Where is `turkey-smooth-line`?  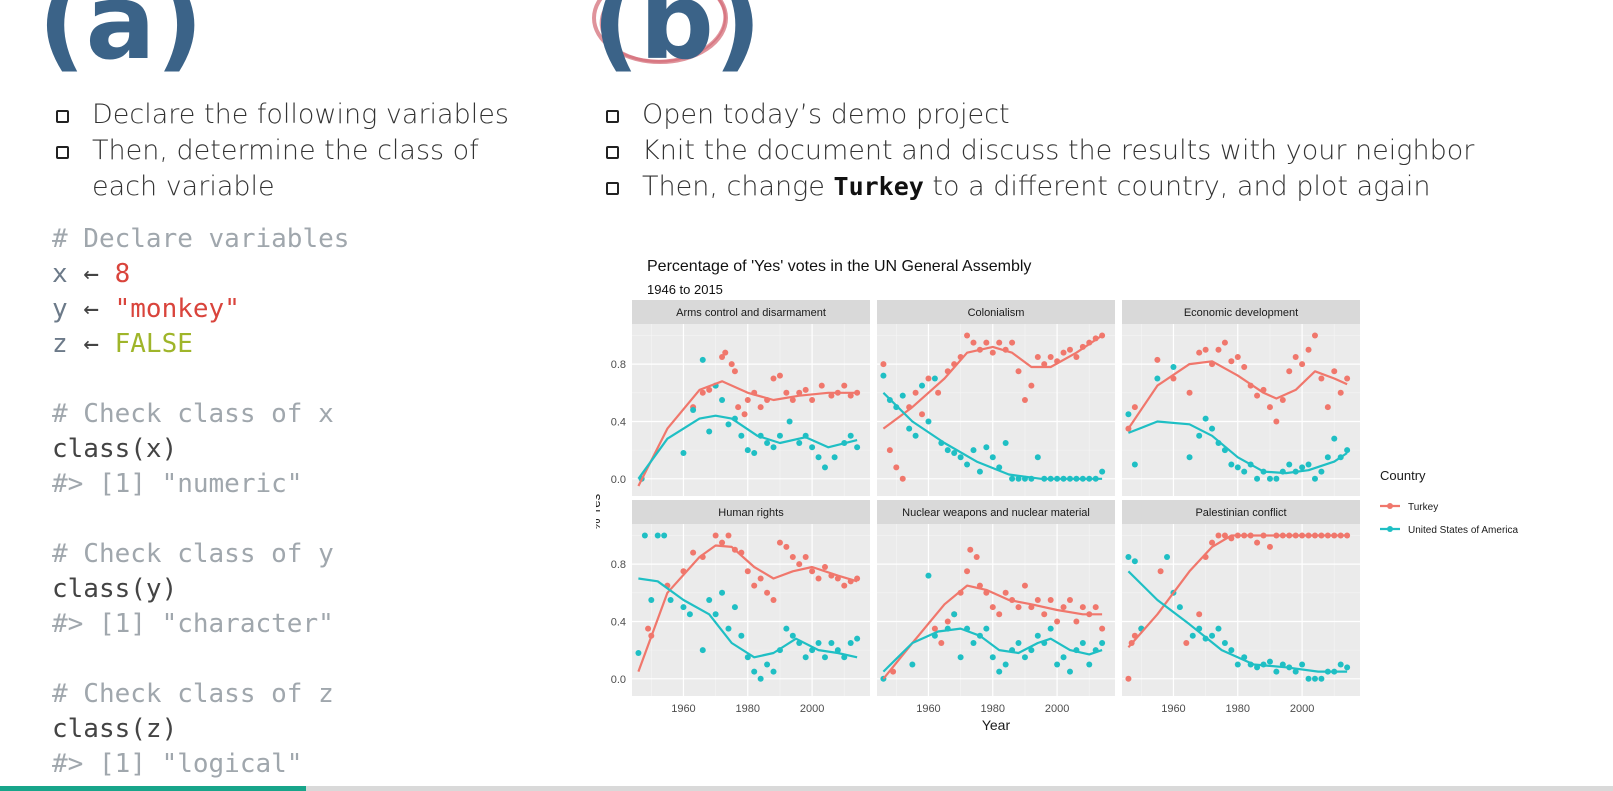 turkey-smooth-line is located at coordinates (992, 632).